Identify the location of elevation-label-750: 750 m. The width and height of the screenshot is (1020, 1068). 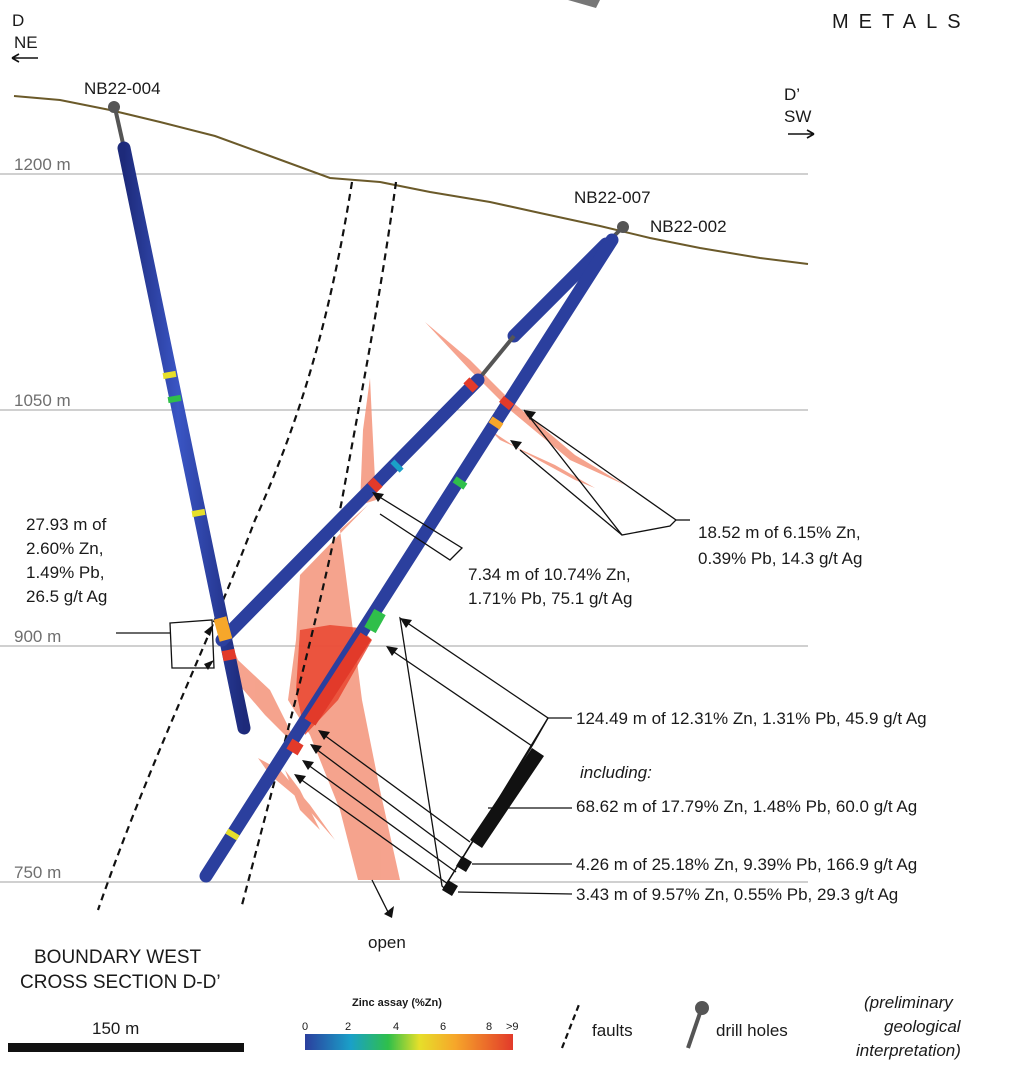
(37, 872).